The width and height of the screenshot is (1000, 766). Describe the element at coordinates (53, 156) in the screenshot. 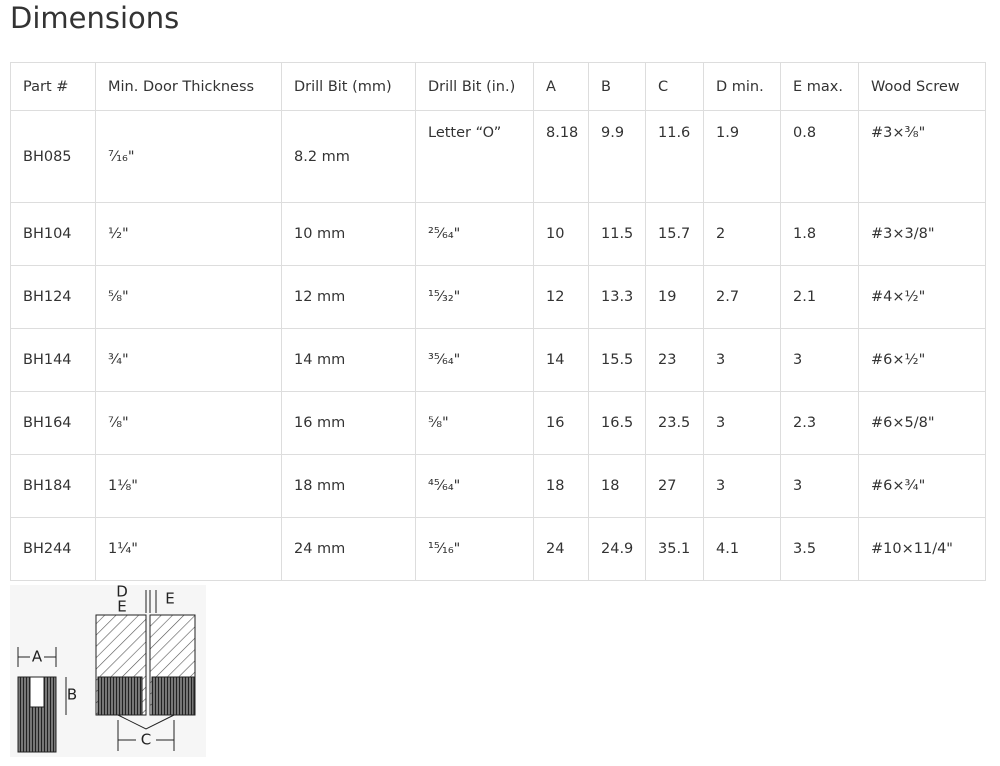

I see `cell: BH085` at that location.